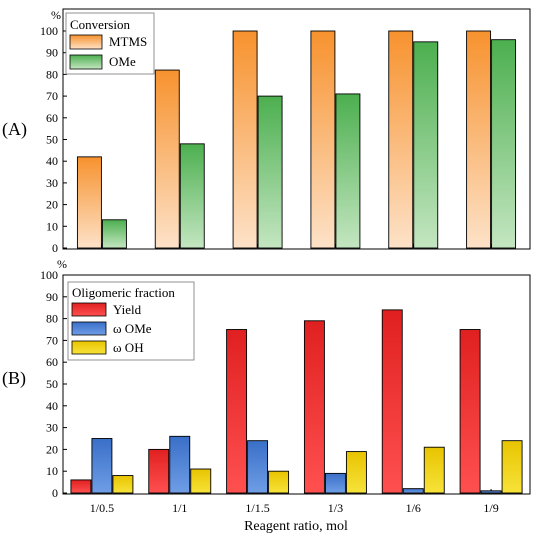 The width and height of the screenshot is (550, 541). What do you see at coordinates (86, 62) in the screenshot?
I see `legend-swatch-ome` at bounding box center [86, 62].